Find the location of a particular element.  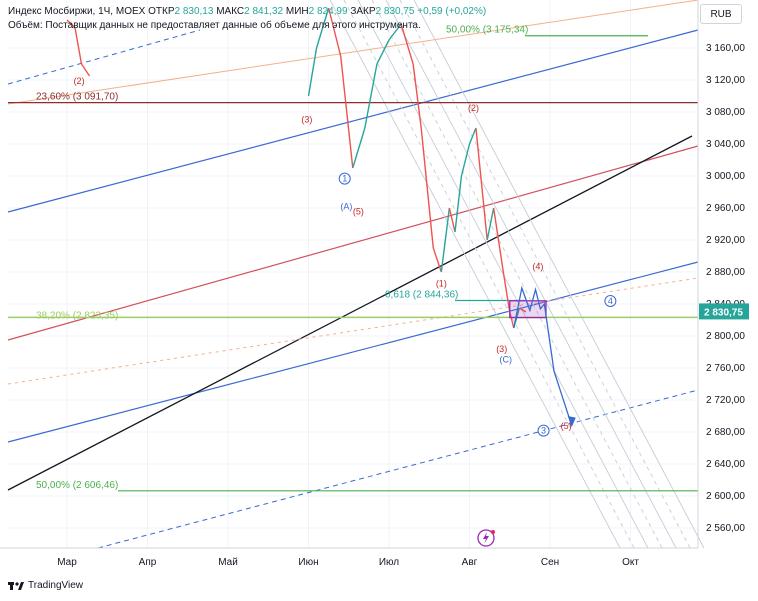

fib-level-label: 23,60% (3 091,70) is located at coordinates (77, 97).